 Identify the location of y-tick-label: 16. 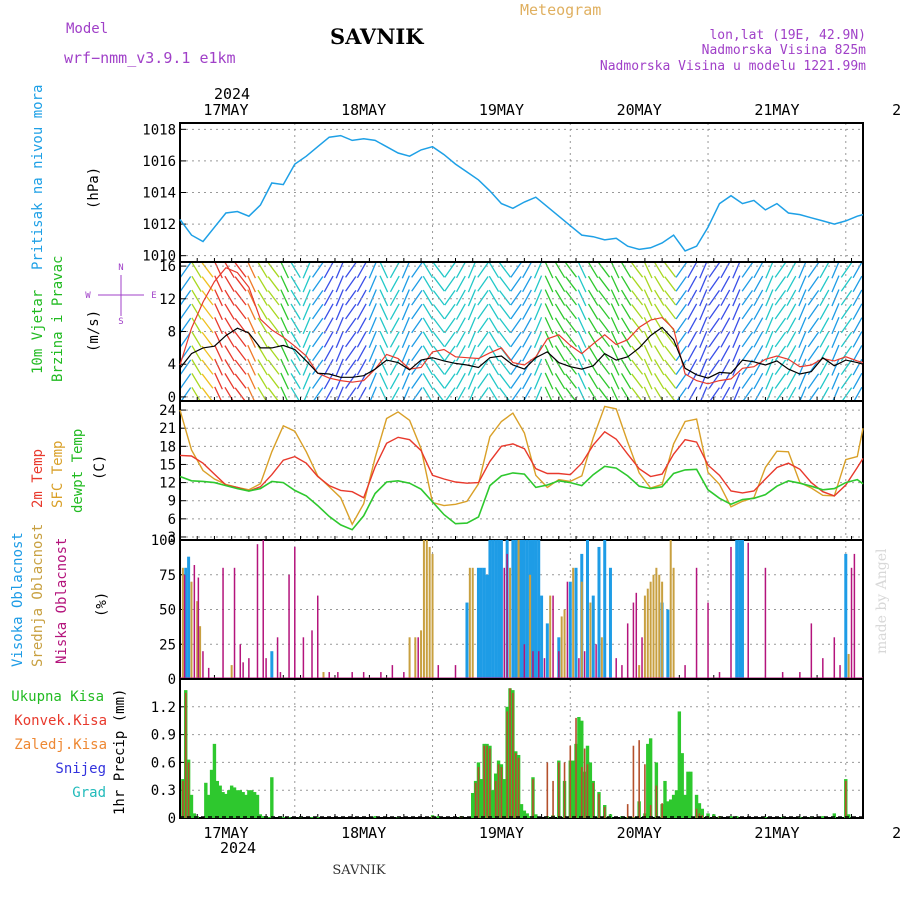
(167, 267).